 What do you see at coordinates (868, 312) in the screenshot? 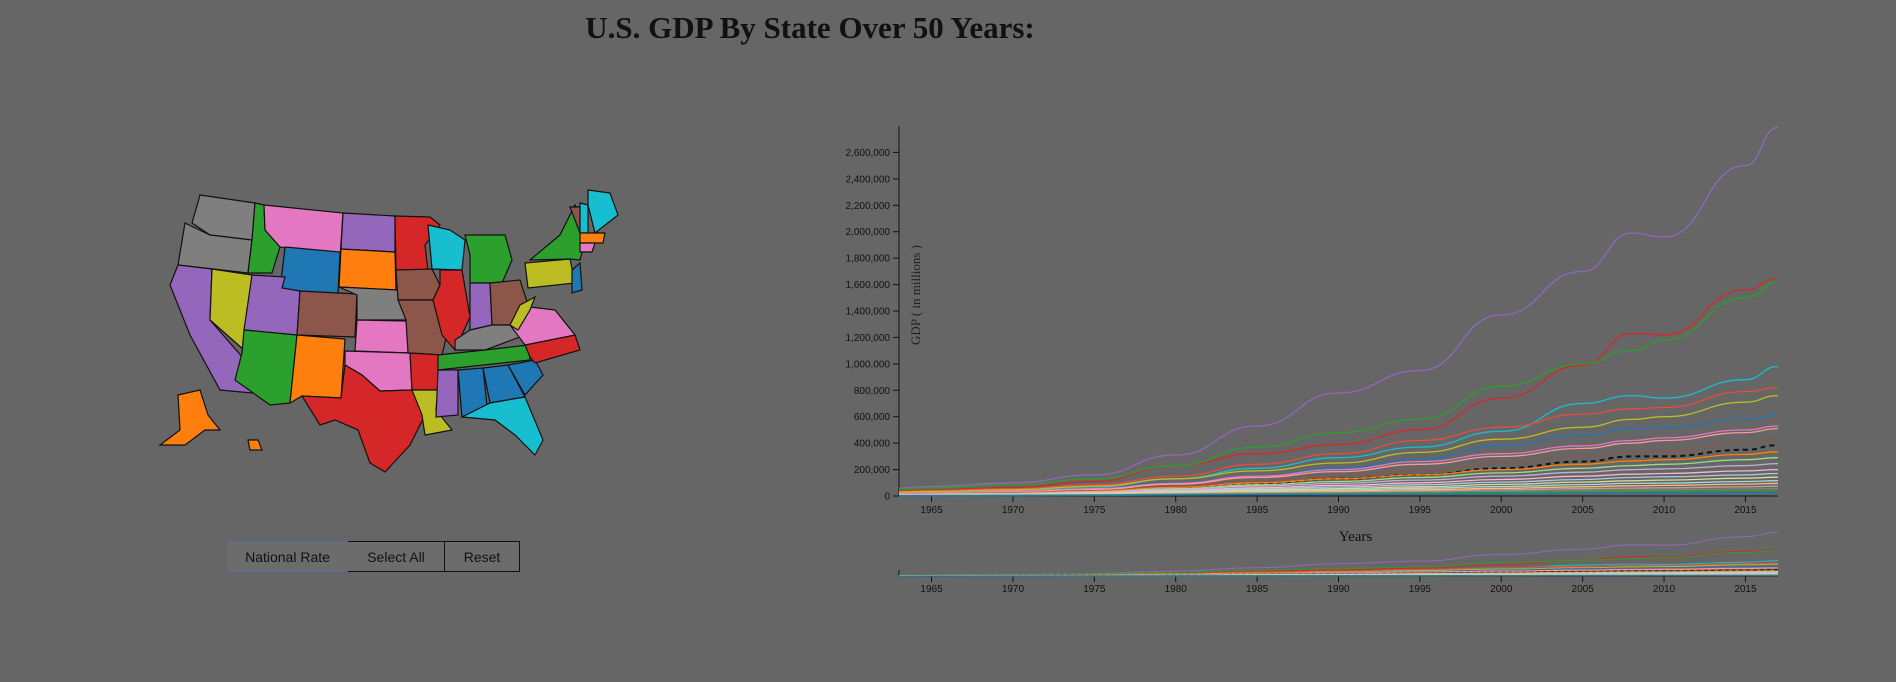
I see `y-tick-label: 1,400,000` at bounding box center [868, 312].